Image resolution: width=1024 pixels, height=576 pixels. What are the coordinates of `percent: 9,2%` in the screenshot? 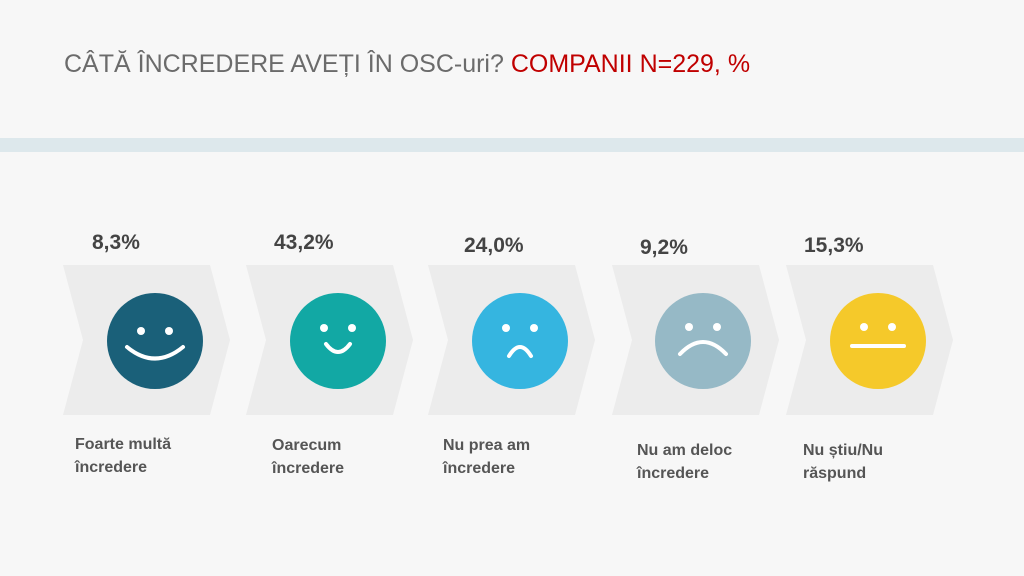 It's located at (664, 247).